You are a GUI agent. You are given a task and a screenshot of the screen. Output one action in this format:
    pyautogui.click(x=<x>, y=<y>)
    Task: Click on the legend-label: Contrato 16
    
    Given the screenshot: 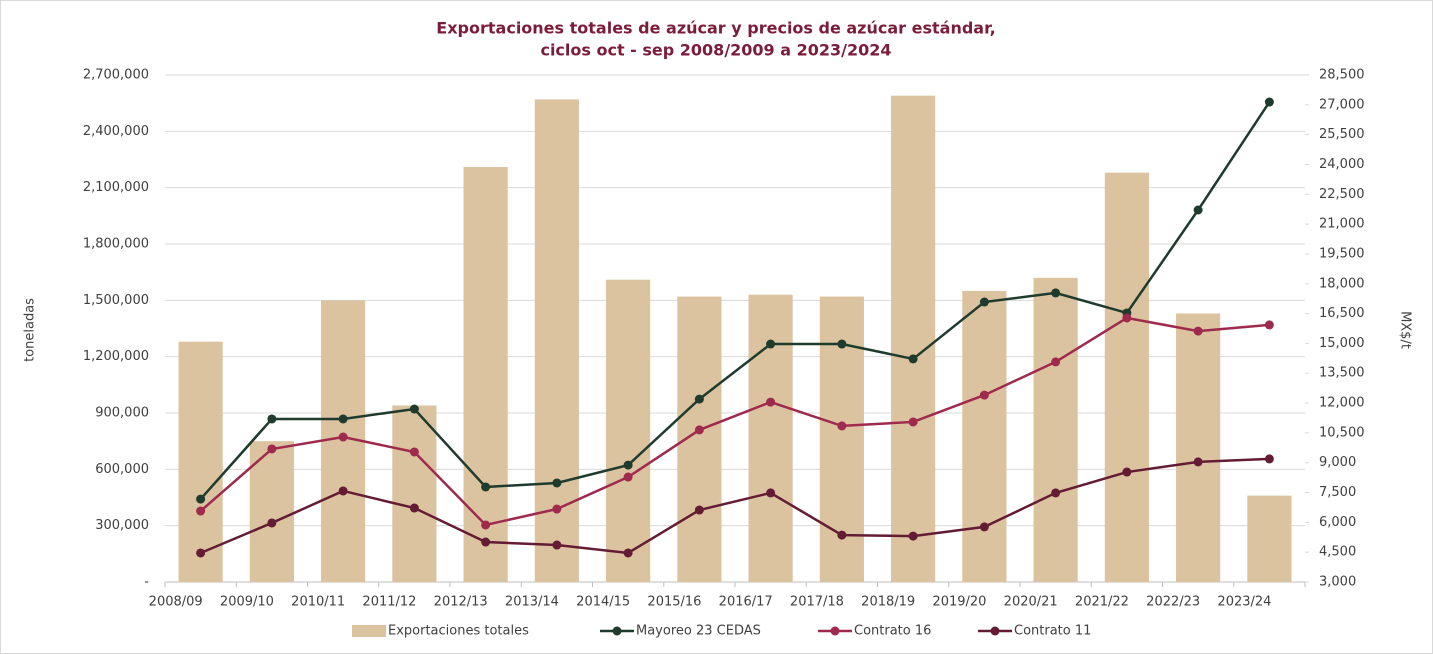 What is the action you would take?
    pyautogui.click(x=892, y=631)
    